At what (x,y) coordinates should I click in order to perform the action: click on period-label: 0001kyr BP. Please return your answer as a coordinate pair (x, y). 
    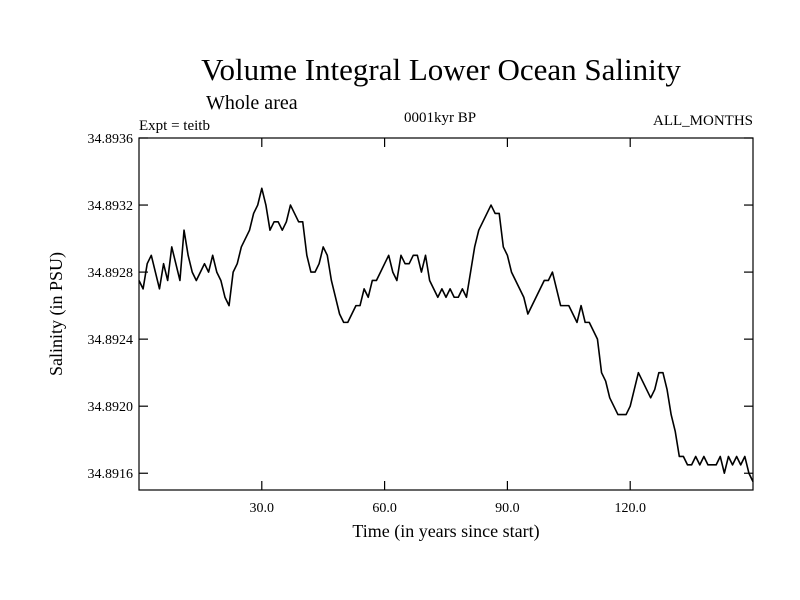
    Looking at the image, I should click on (440, 118).